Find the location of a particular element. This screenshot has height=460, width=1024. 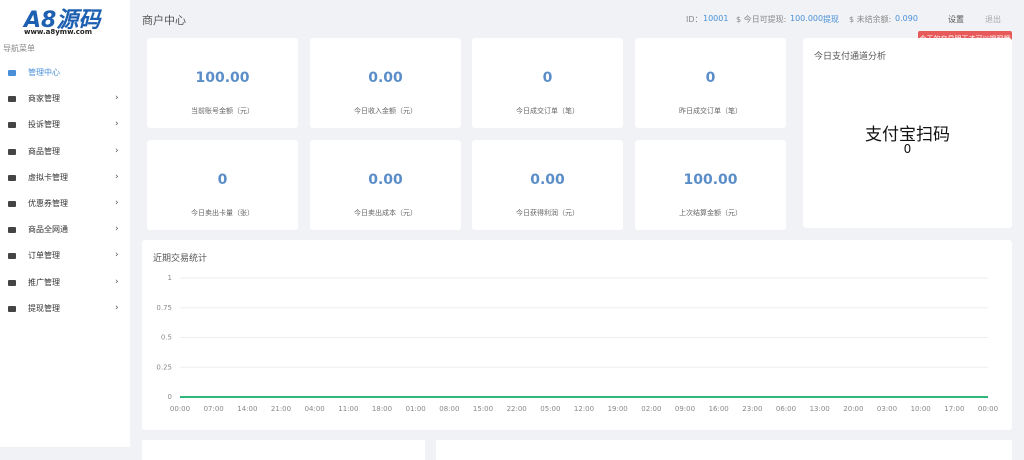

stat-card: 0 今日成交订单（笔） is located at coordinates (547, 83).